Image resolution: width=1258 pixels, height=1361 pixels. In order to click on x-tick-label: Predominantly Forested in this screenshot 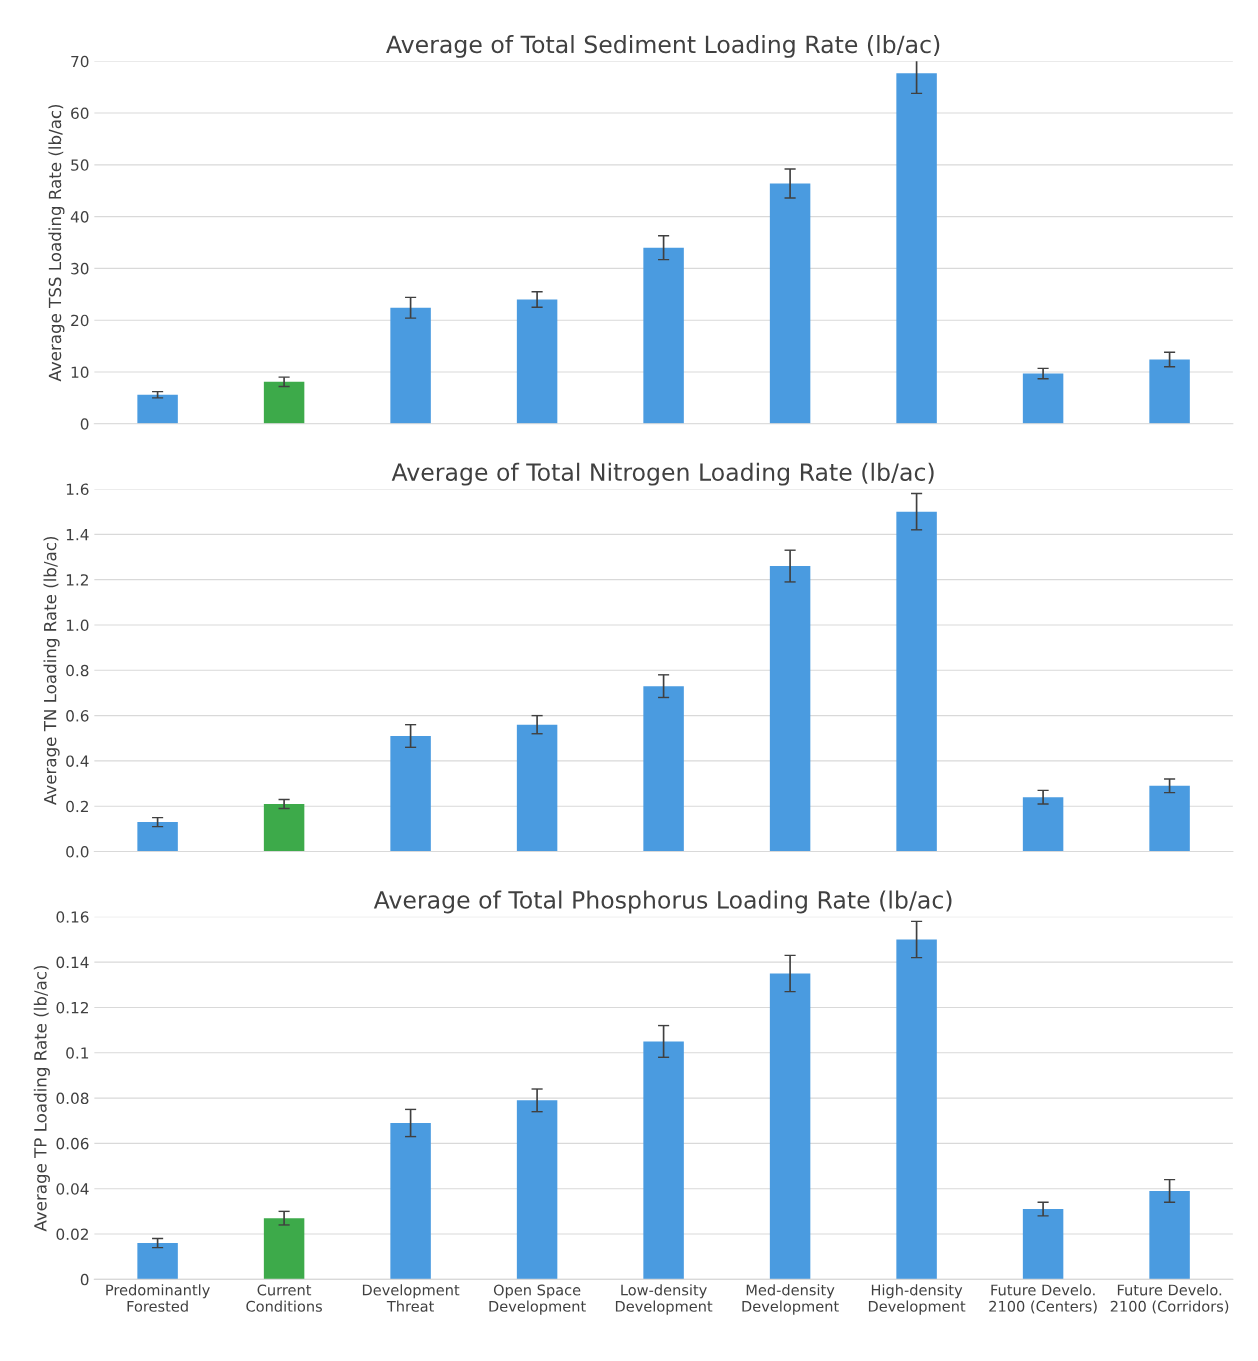, I will do `click(158, 1298)`.